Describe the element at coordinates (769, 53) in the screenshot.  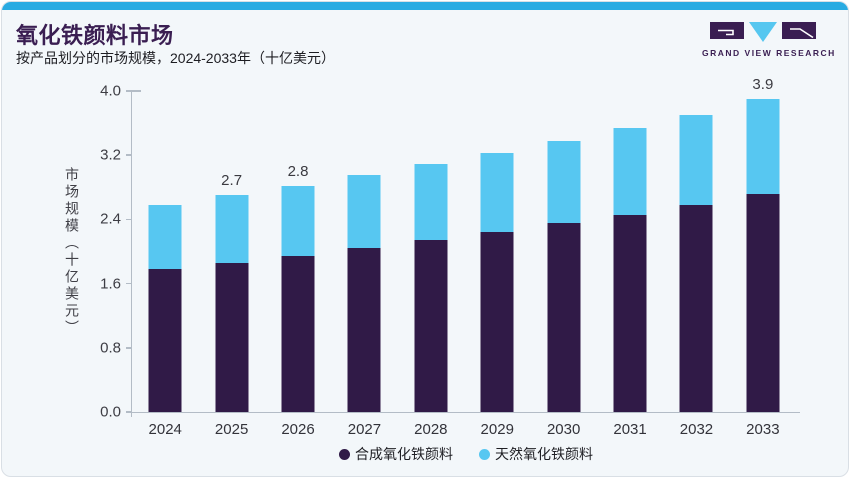
I see `gvr-logo-text: GRAND VIEW RESEARCH` at that location.